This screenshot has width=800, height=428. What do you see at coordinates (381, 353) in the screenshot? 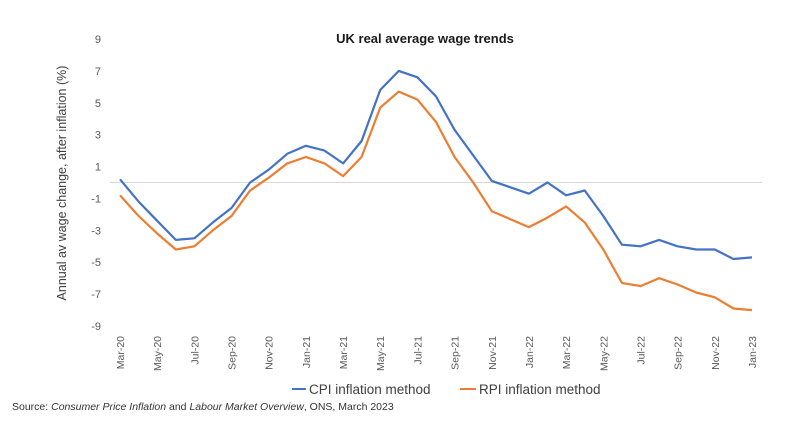
I see `x-tick-label: May-21` at bounding box center [381, 353].